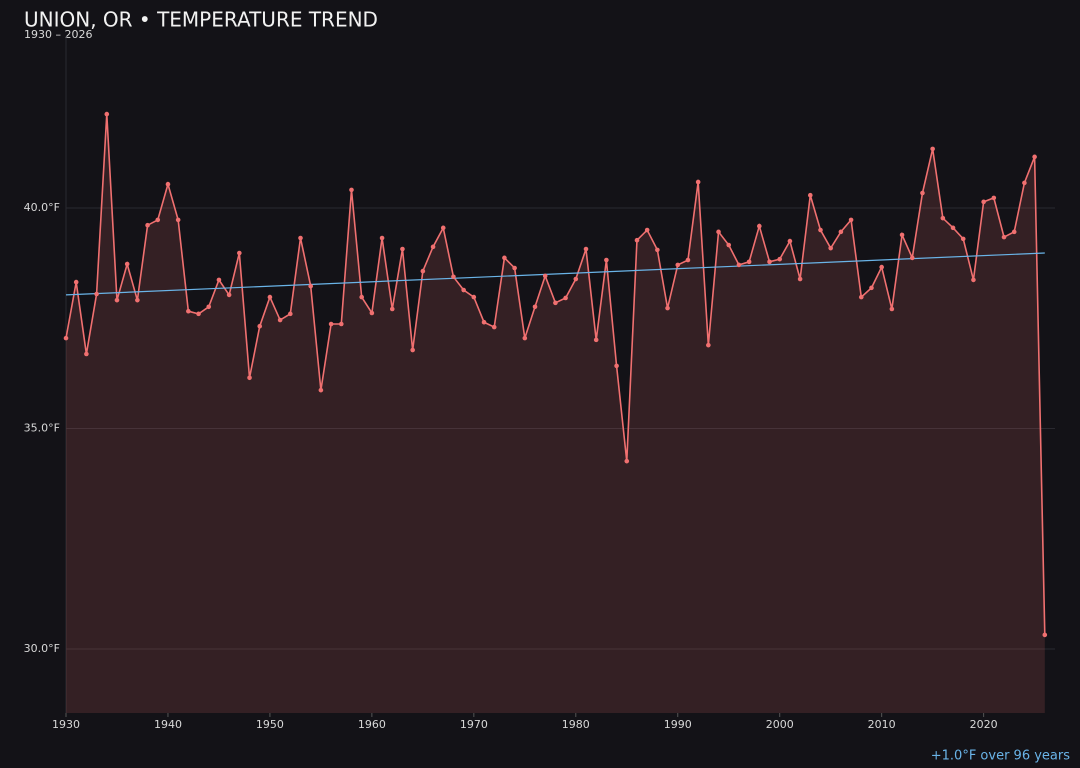 This screenshot has width=1080, height=768. I want to click on trend-annotation: +1.0°F over 96 years, so click(1000, 756).